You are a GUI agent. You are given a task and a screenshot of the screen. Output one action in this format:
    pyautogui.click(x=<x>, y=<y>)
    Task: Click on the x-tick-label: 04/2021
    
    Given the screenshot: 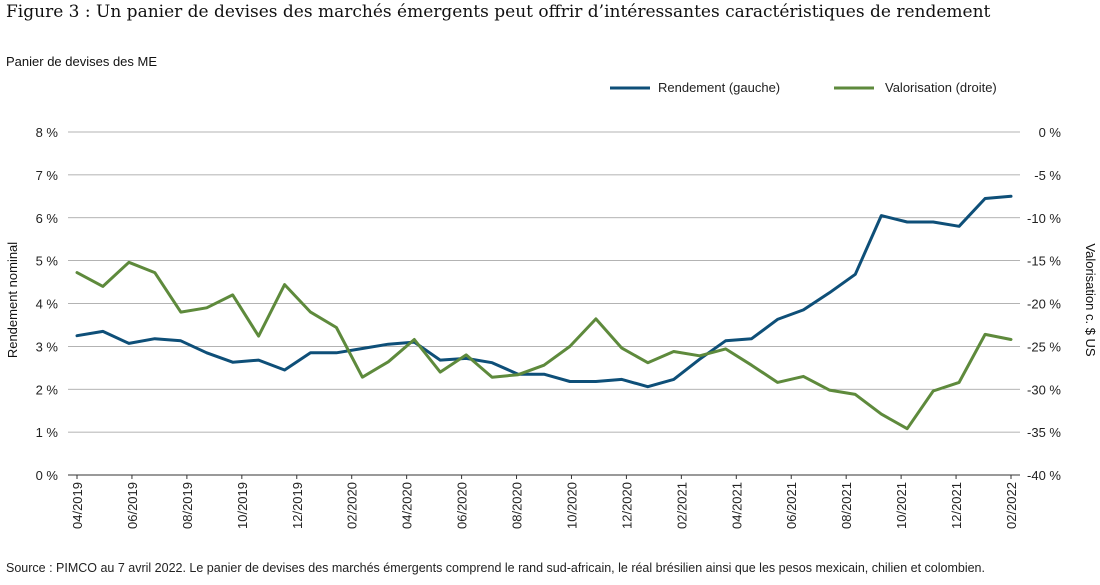 What is the action you would take?
    pyautogui.click(x=736, y=505)
    